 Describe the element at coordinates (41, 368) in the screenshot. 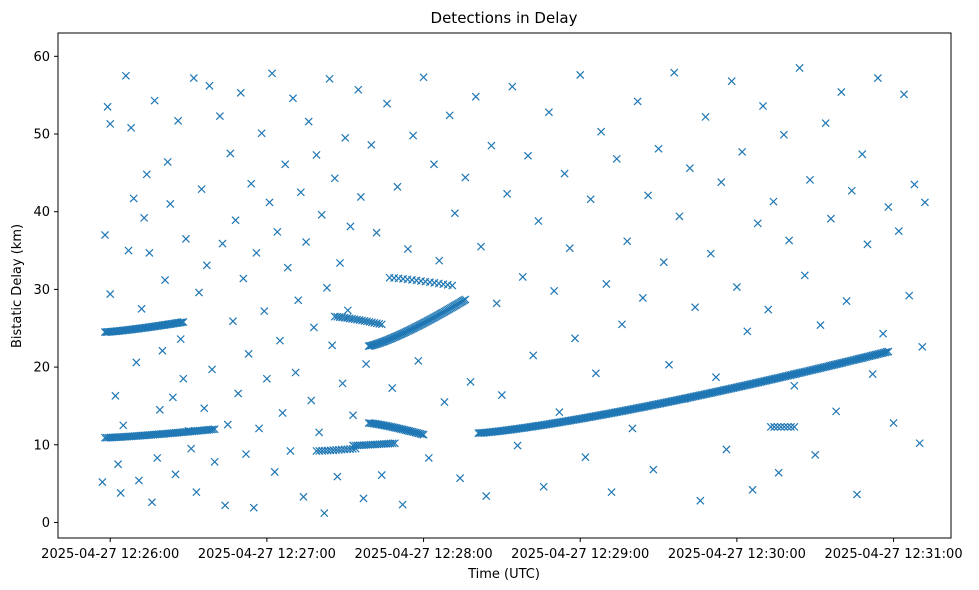

I see `y-tick-label: 20` at that location.